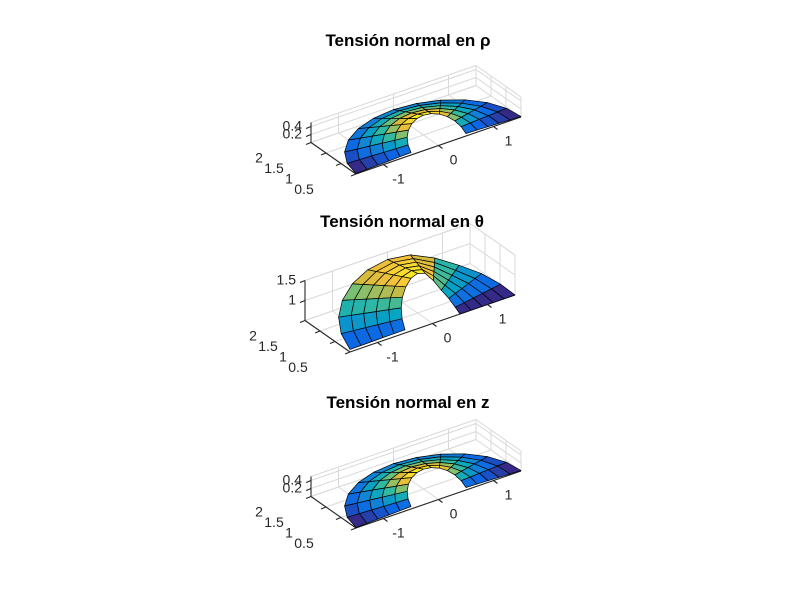  What do you see at coordinates (407, 40) in the screenshot?
I see `plot-title-sigma-rho: Tensión normal en ρ` at bounding box center [407, 40].